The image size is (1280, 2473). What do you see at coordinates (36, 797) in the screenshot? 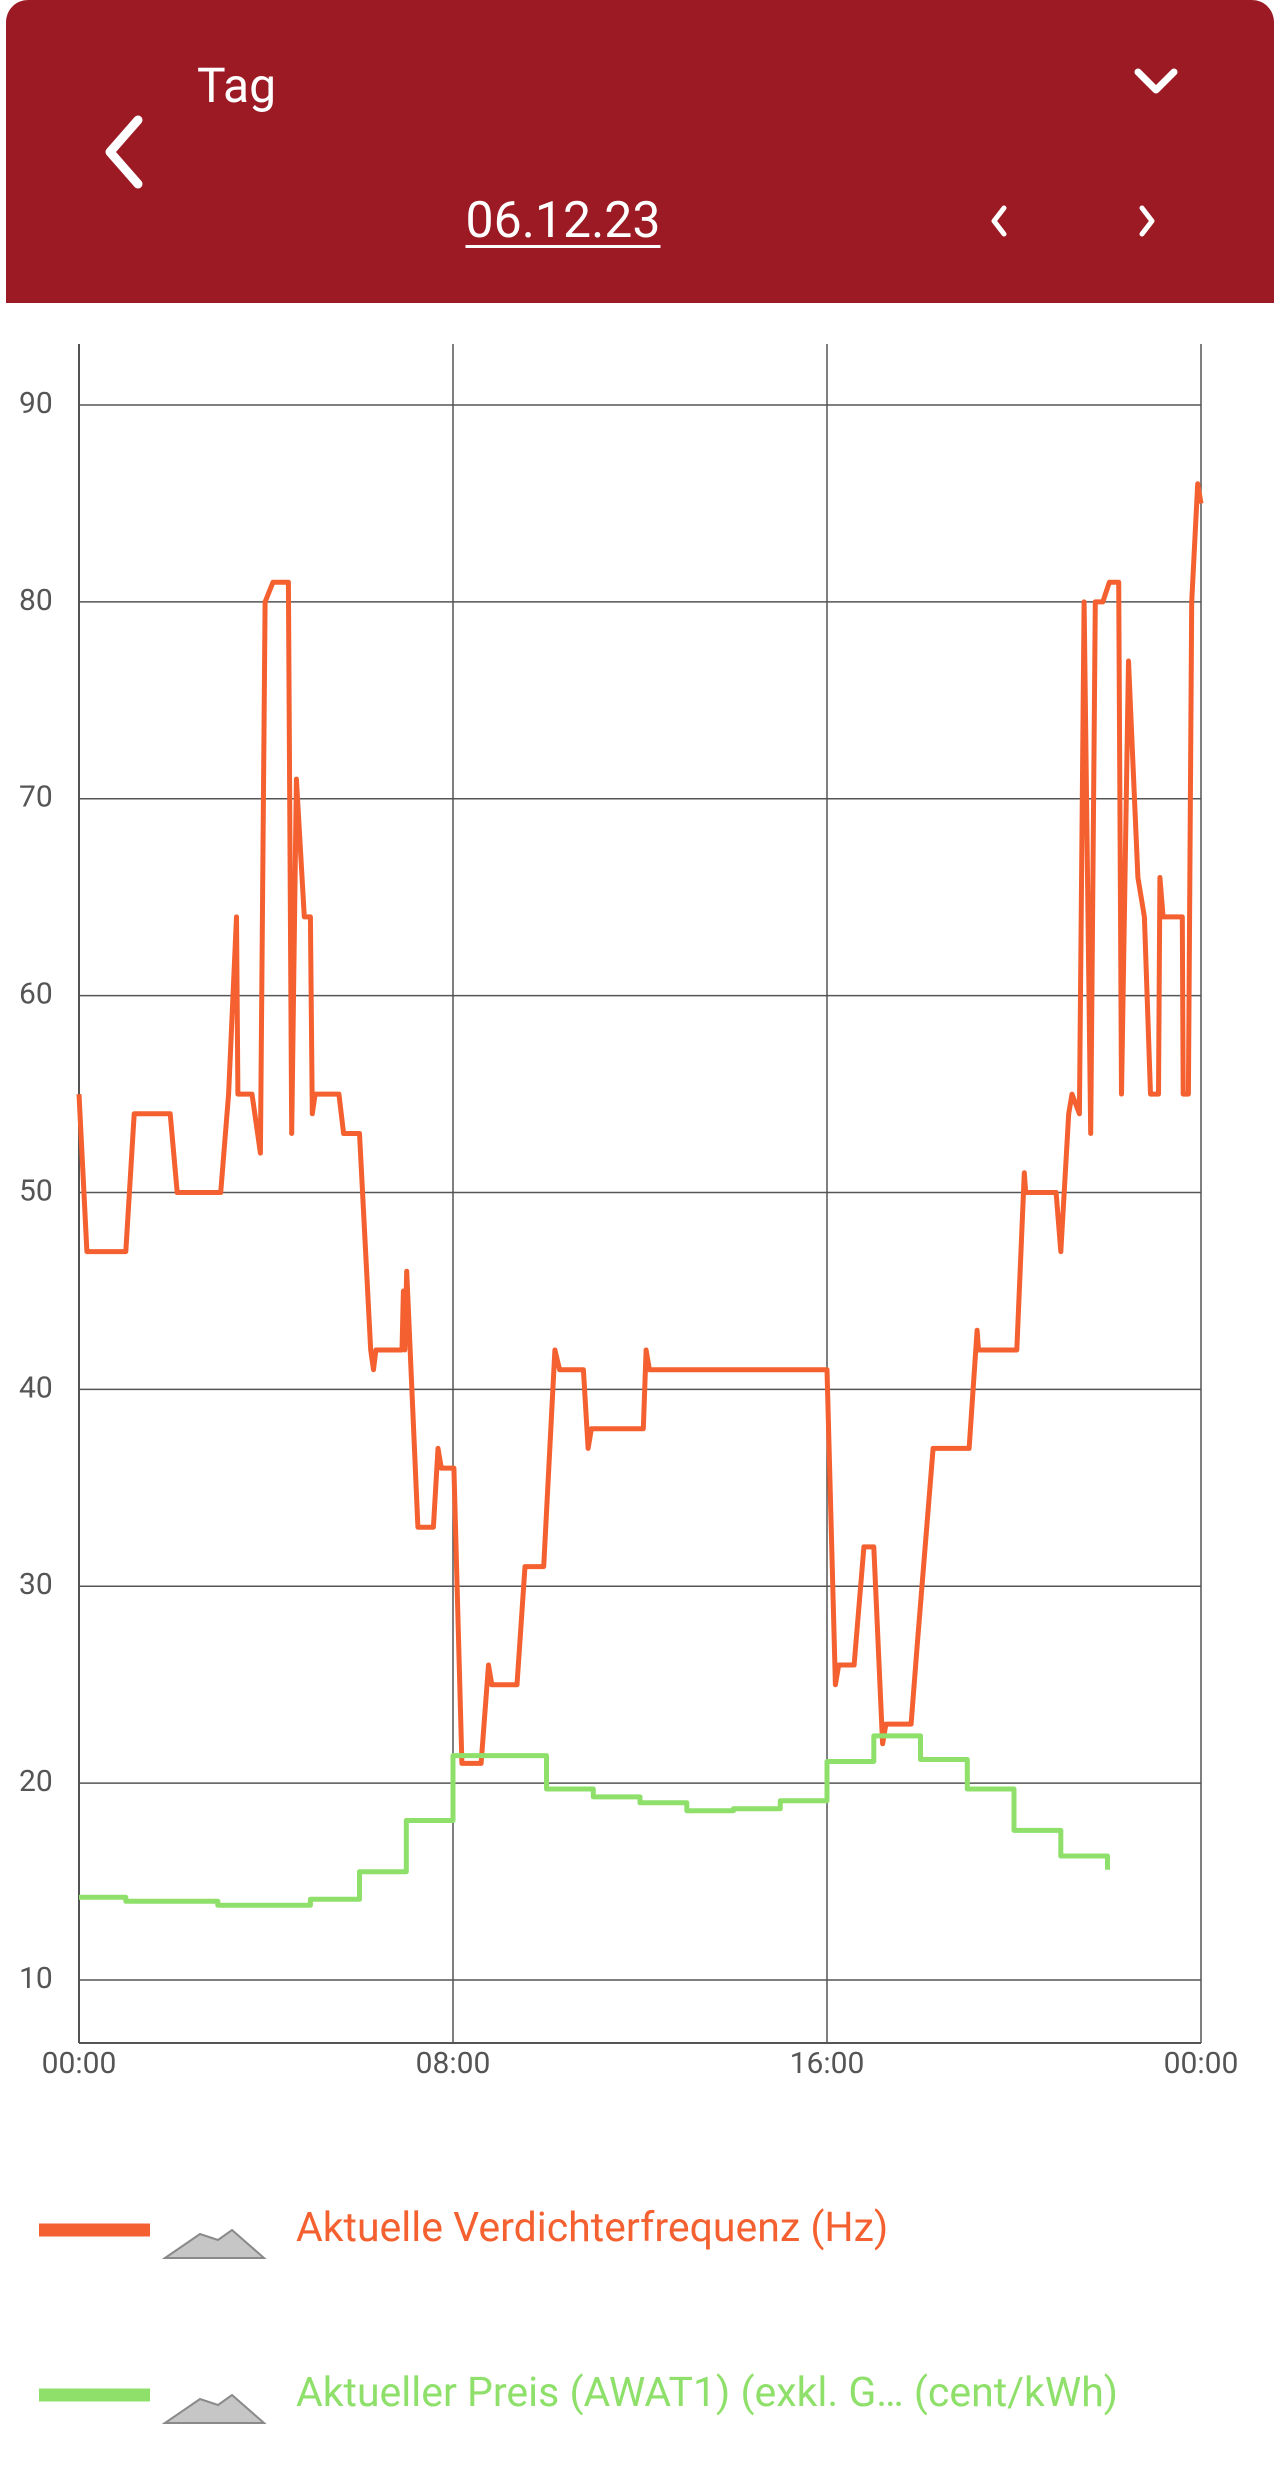
I see `y-tick-label: 70` at bounding box center [36, 797].